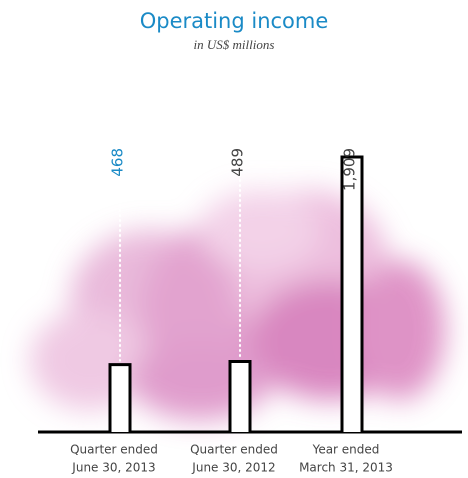  I want to click on value-label: 468, so click(118, 162).